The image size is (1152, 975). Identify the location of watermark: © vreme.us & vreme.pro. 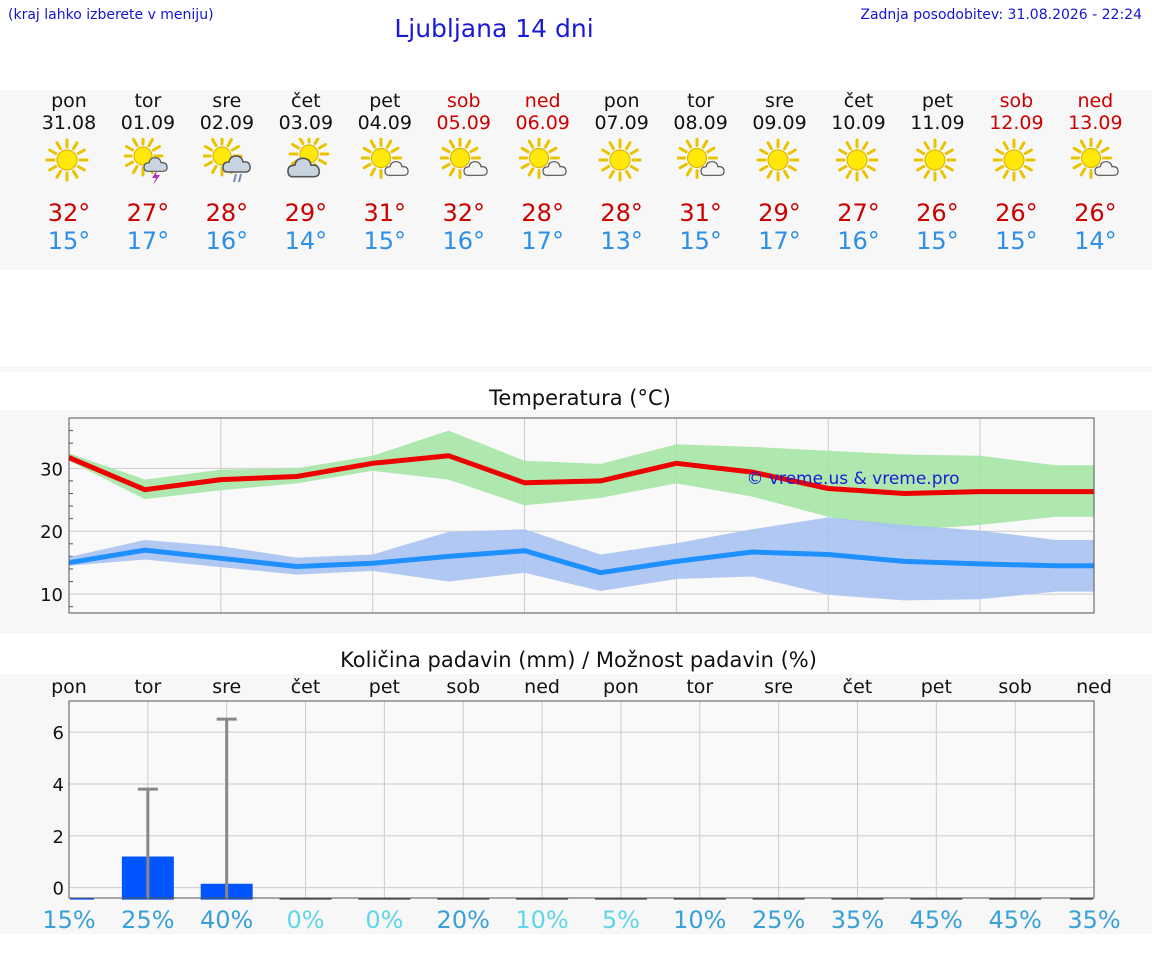
(852, 479).